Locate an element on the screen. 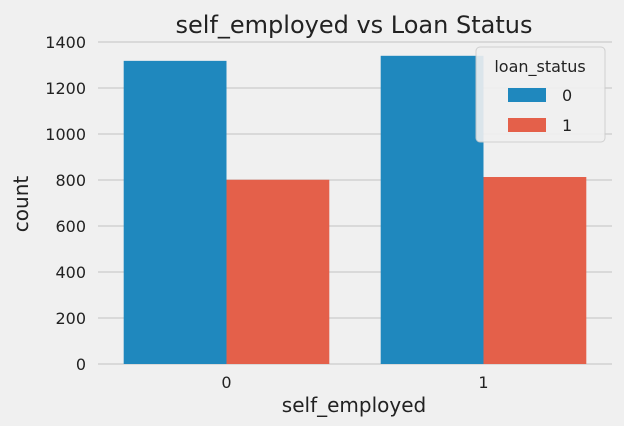 This screenshot has width=624, height=426. y-tick-labels: 0 200 400 600 800 1000 1200 1400 is located at coordinates (65, 203).